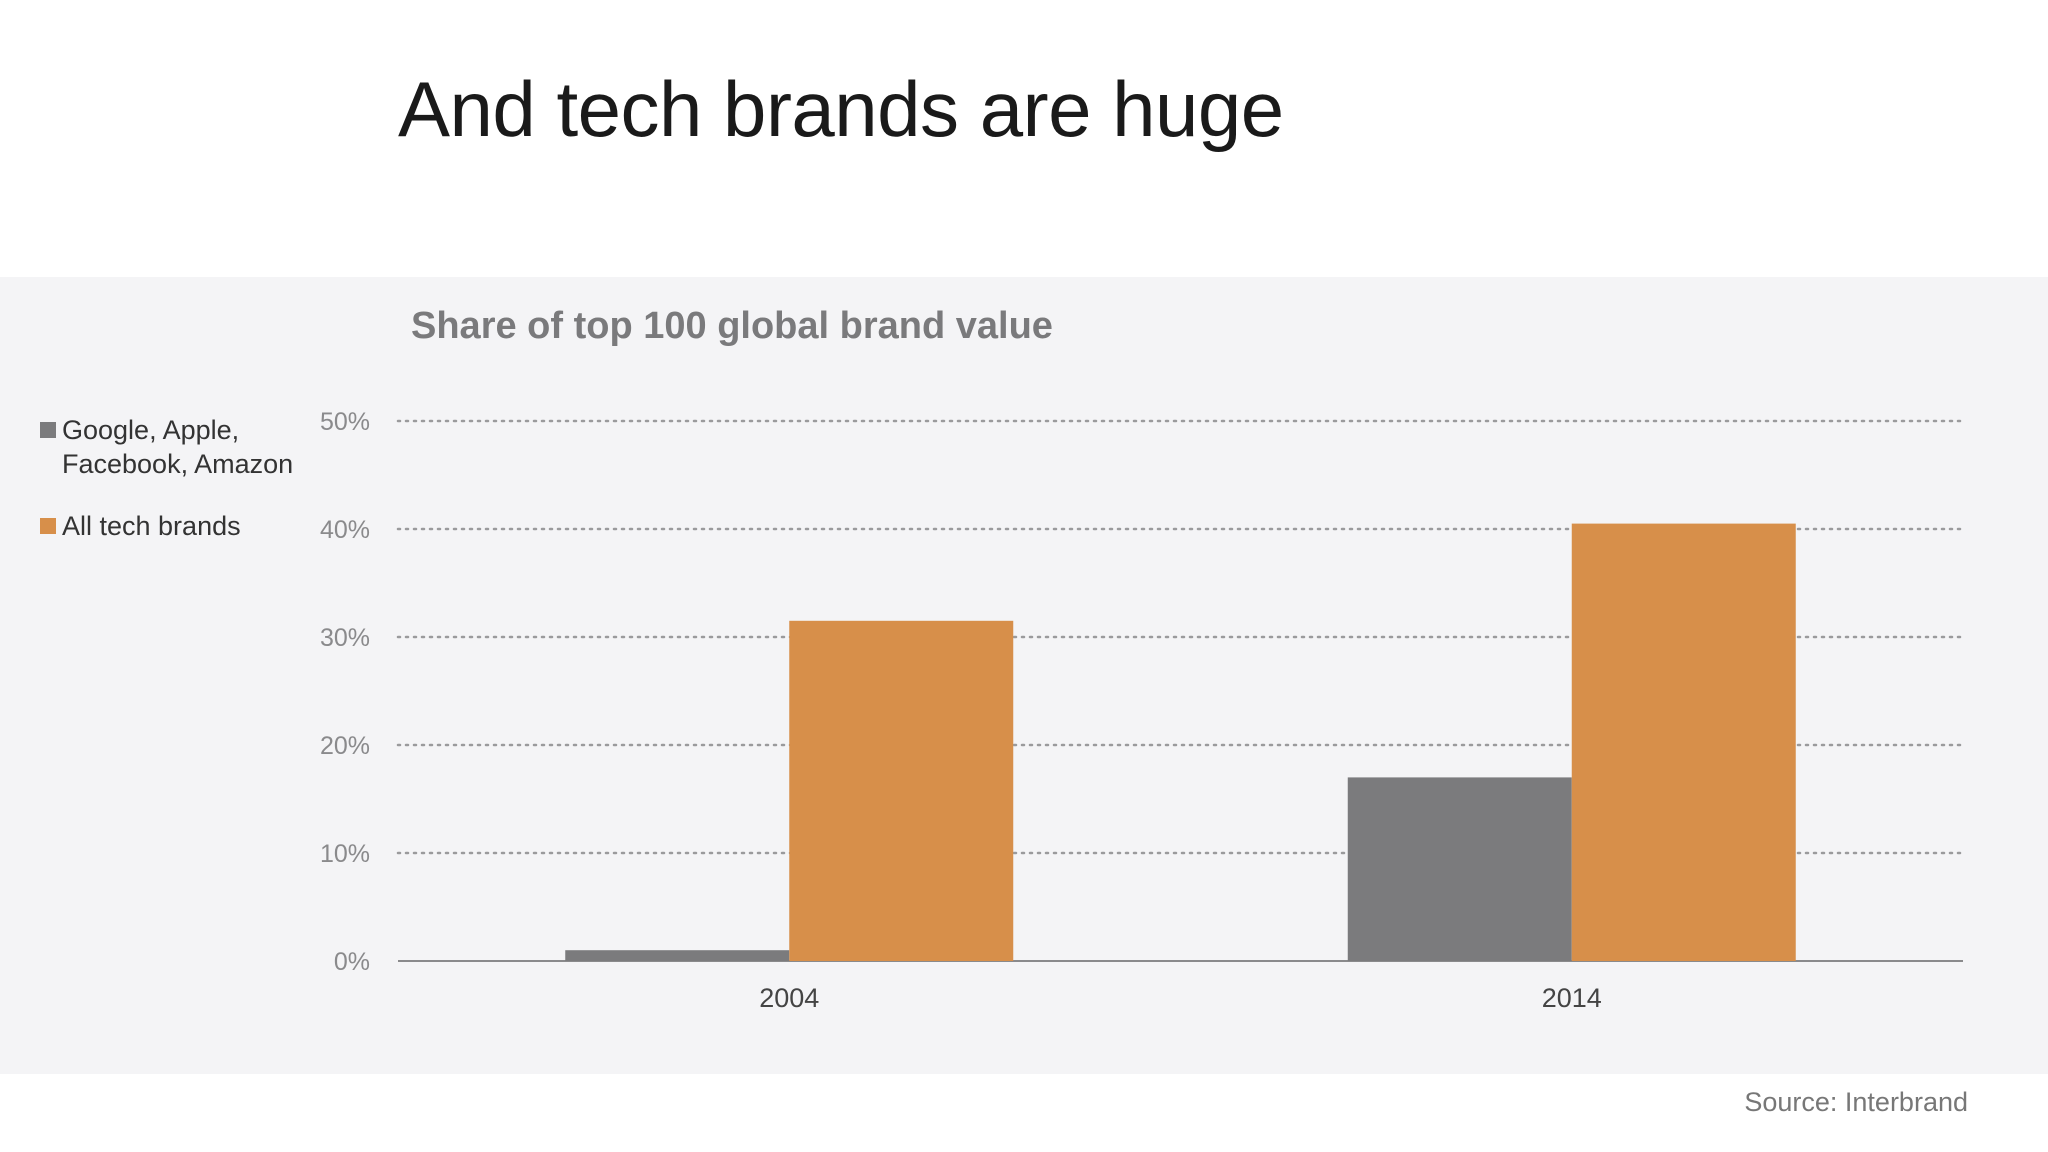 The width and height of the screenshot is (2048, 1152). I want to click on legend-label: All tech brands, so click(151, 526).